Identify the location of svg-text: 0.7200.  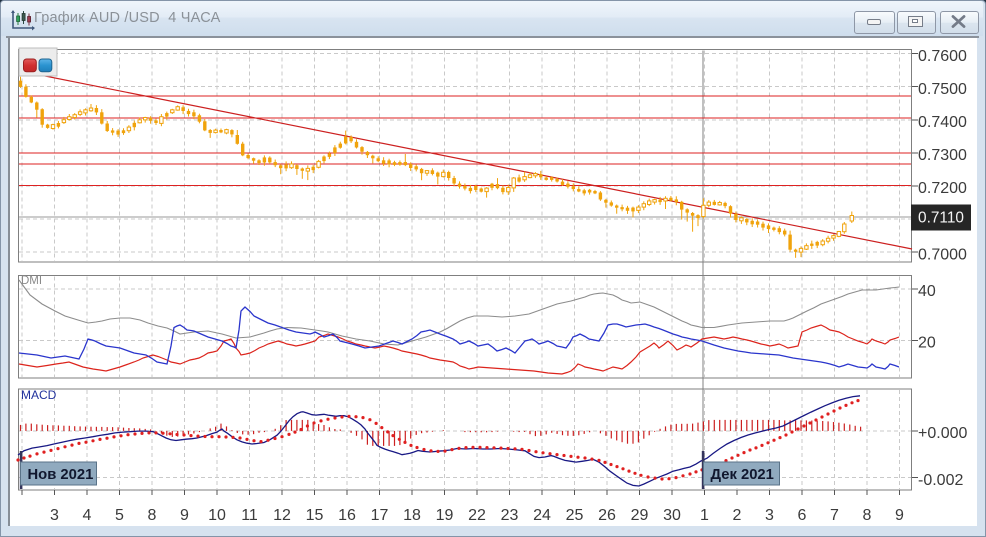
(942, 188).